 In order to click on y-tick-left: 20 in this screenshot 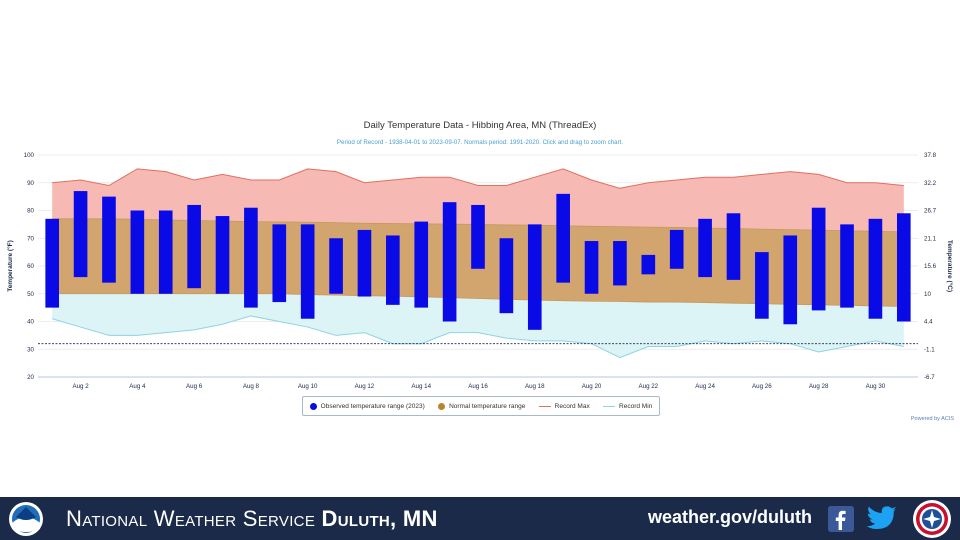, I will do `click(30, 377)`.